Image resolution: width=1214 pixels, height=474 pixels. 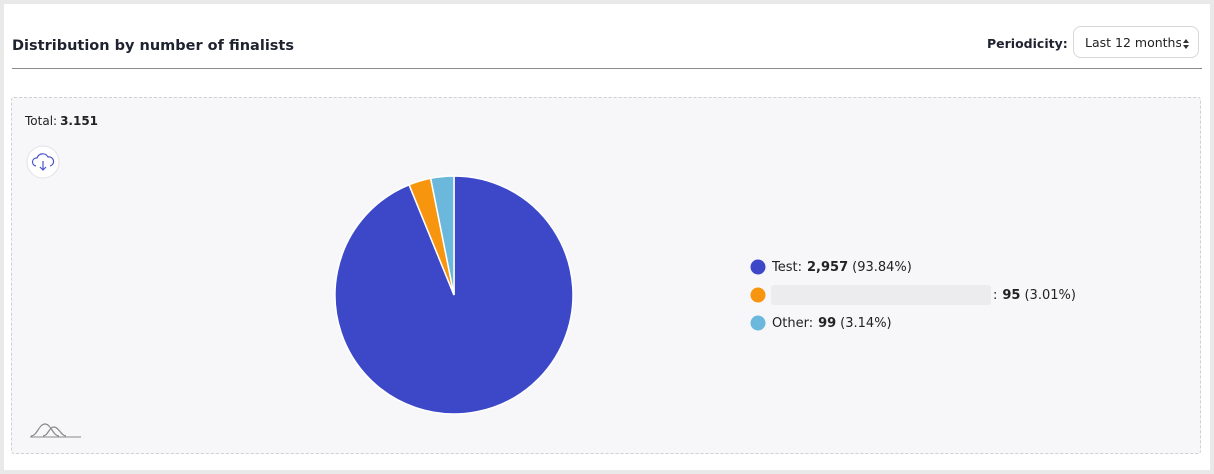 I want to click on legend-name: Test, so click(x=784, y=267).